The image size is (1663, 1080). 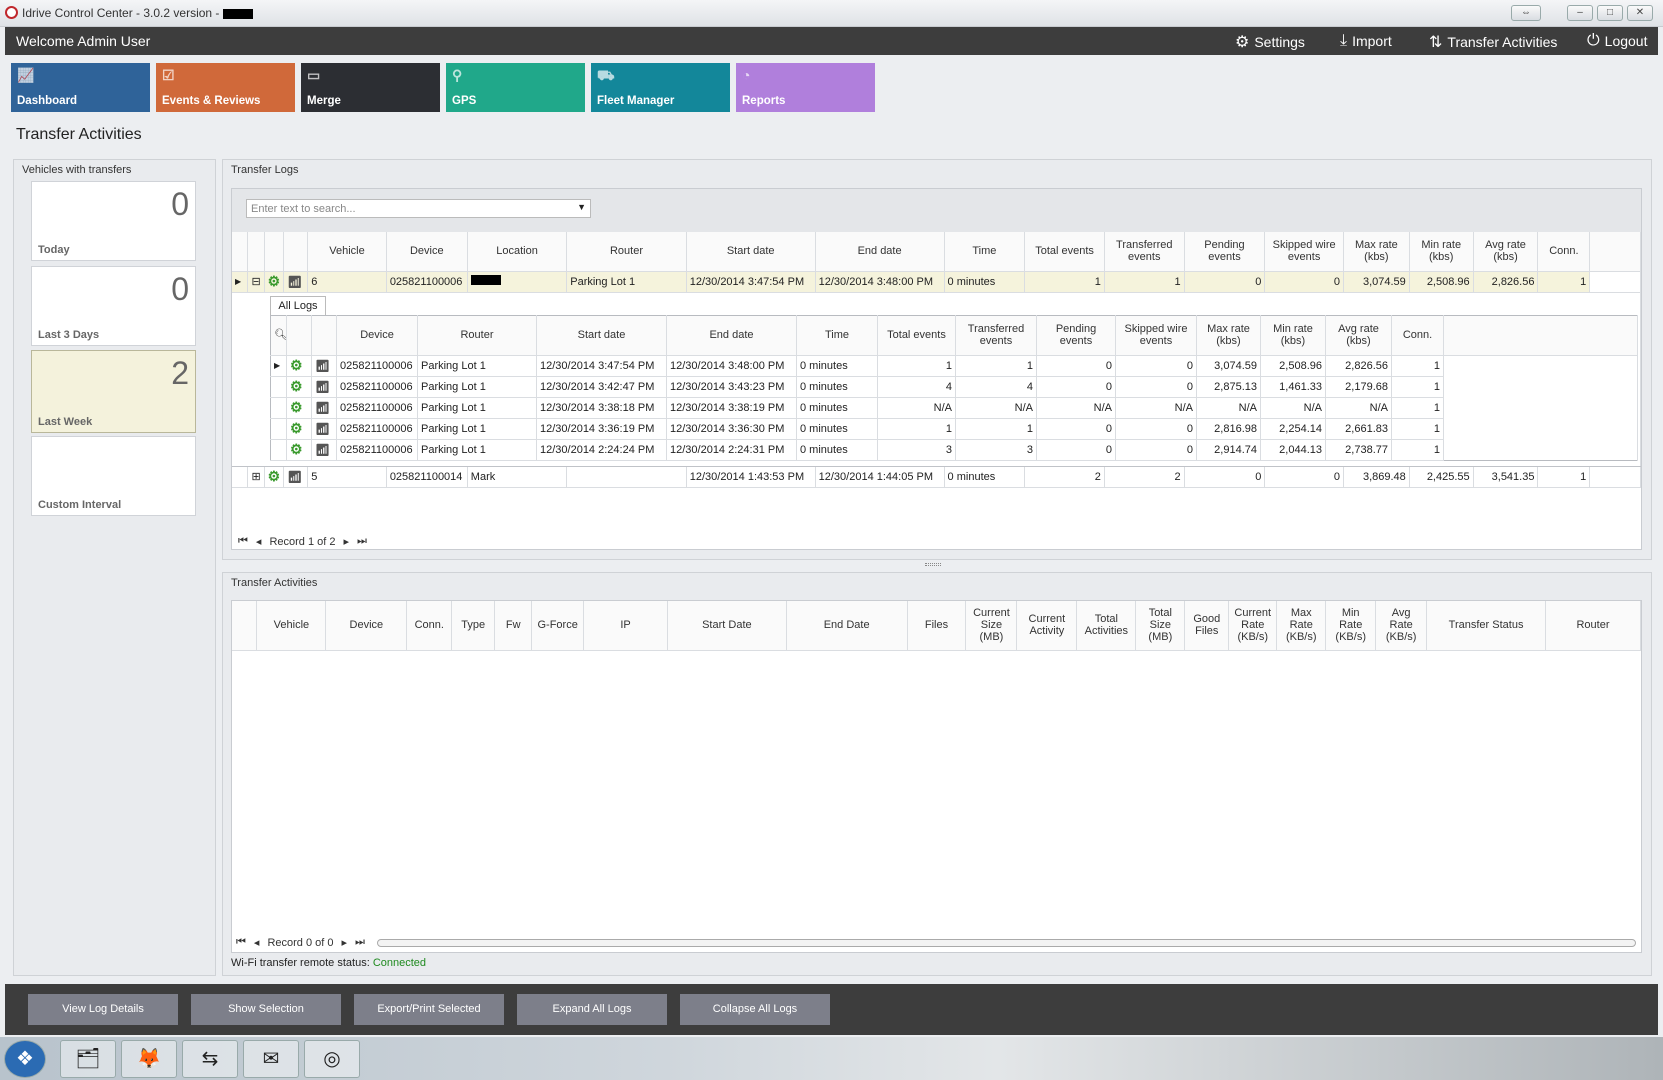 I want to click on close-button: ✕, so click(x=1640, y=13).